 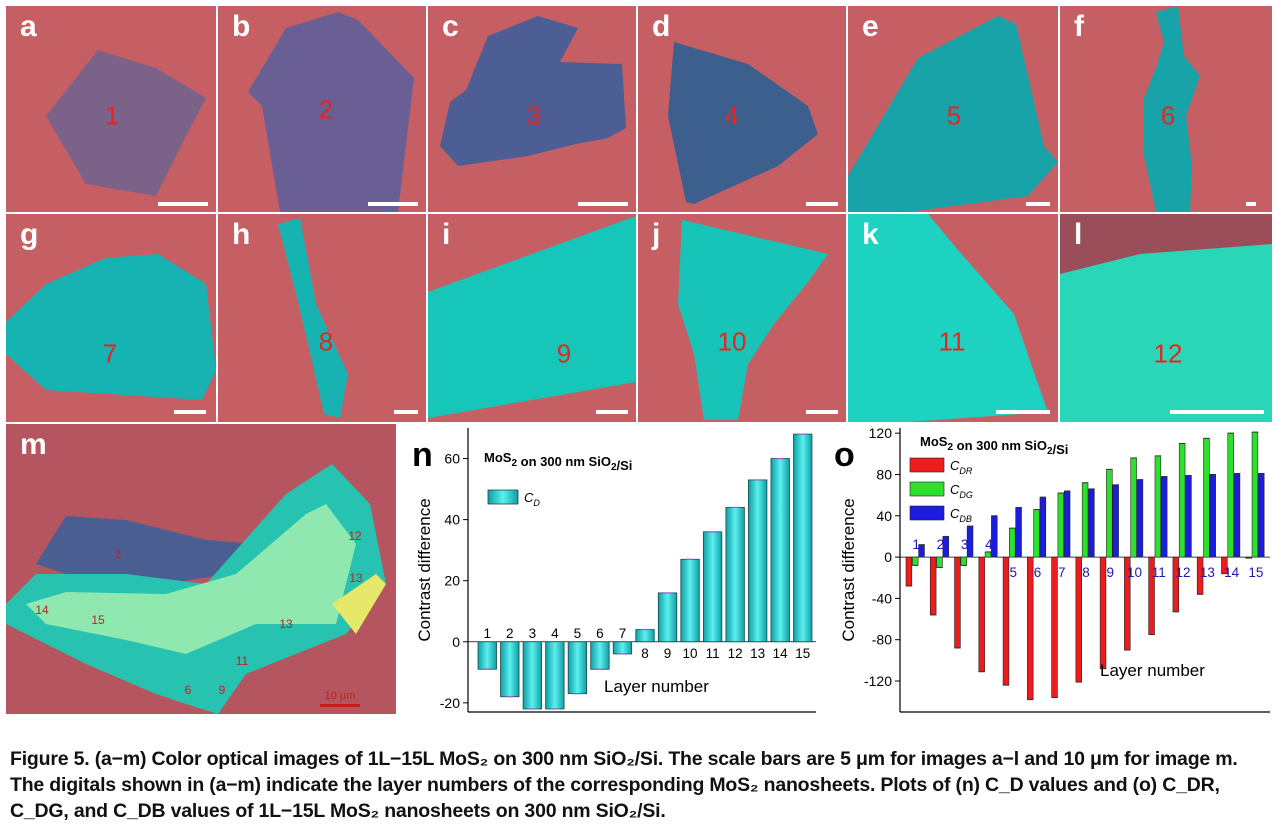 What do you see at coordinates (822, 412) in the screenshot?
I see `panel-j-scale-bar` at bounding box center [822, 412].